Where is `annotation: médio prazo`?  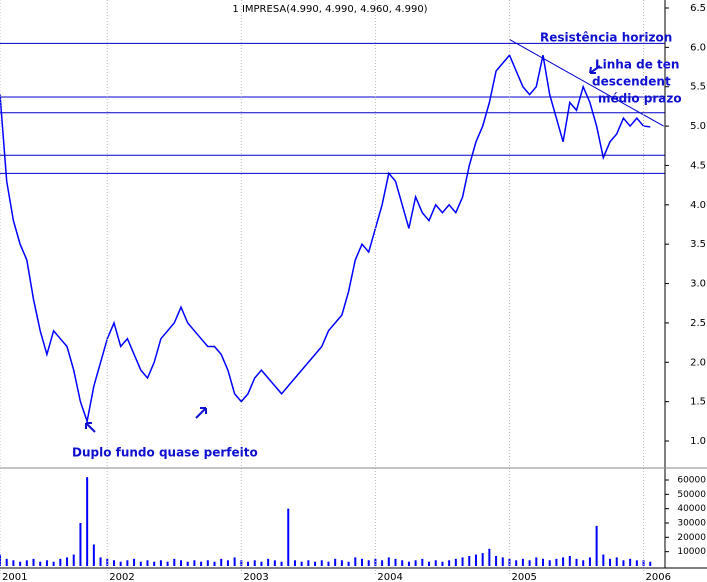 annotation: médio prazo is located at coordinates (640, 99).